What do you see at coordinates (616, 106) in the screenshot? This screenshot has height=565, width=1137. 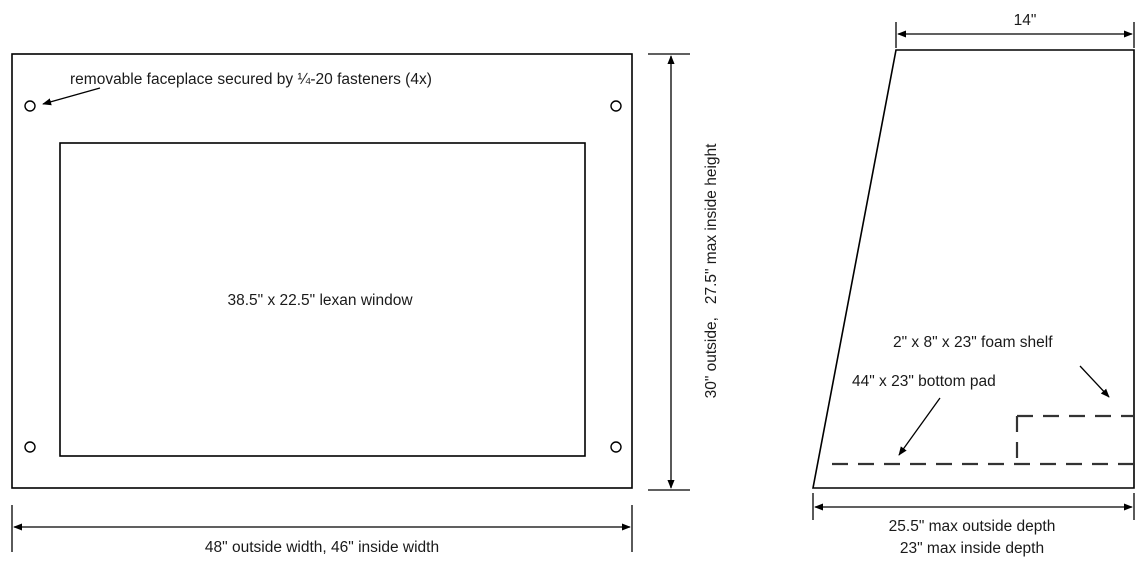 I see `fastener-hole-top-right` at bounding box center [616, 106].